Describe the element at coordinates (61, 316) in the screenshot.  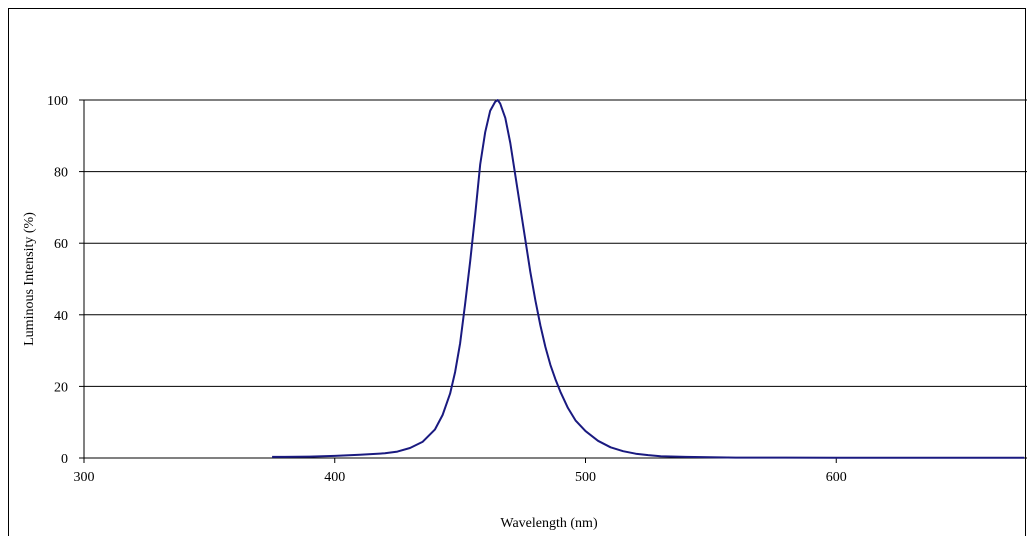
I see `y-tick-label-40: 40` at that location.